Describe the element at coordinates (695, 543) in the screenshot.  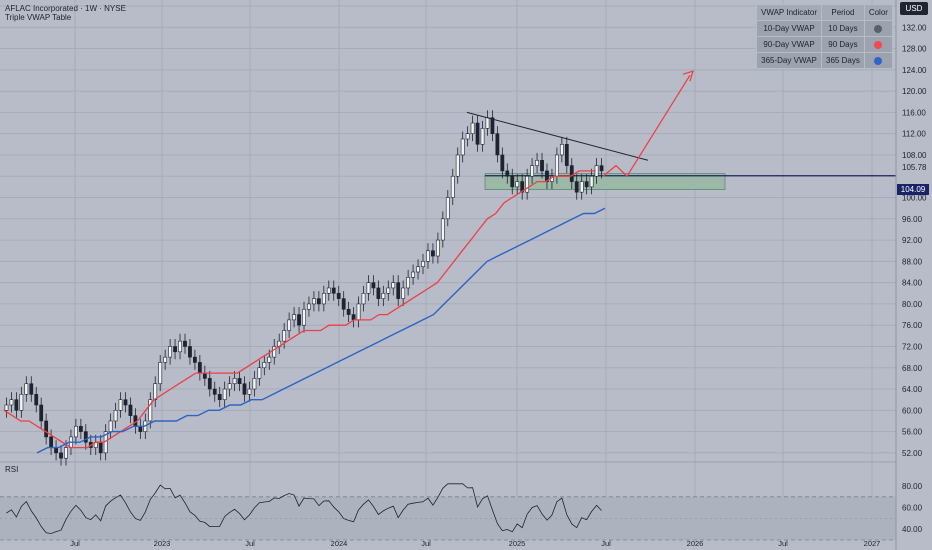
I see `time-tick-label: 2026` at that location.